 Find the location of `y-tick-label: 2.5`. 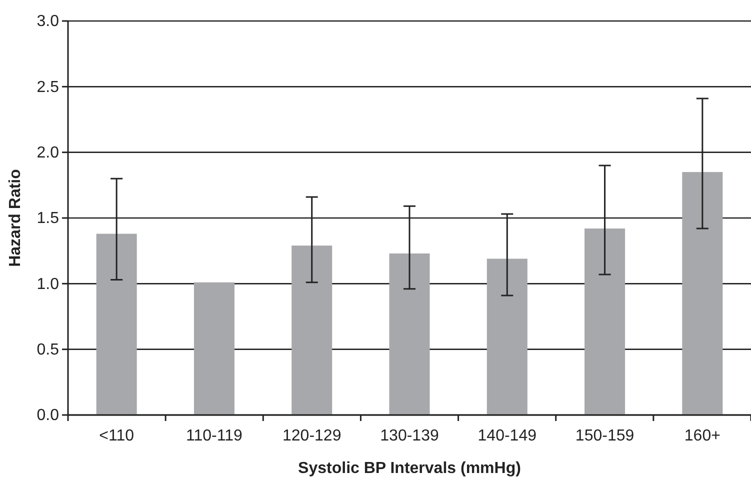

y-tick-label: 2.5 is located at coordinates (48, 87).